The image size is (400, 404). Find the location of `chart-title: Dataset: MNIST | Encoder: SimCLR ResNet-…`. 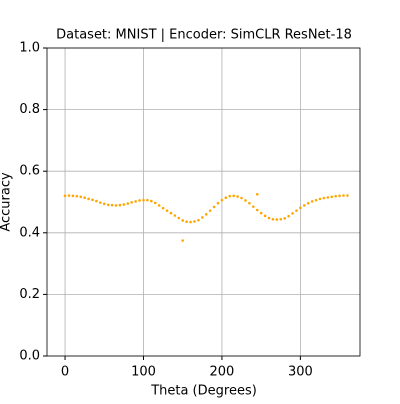

chart-title: Dataset: MNIST | Encoder: SimCLR ResNet-… is located at coordinates (204, 35).